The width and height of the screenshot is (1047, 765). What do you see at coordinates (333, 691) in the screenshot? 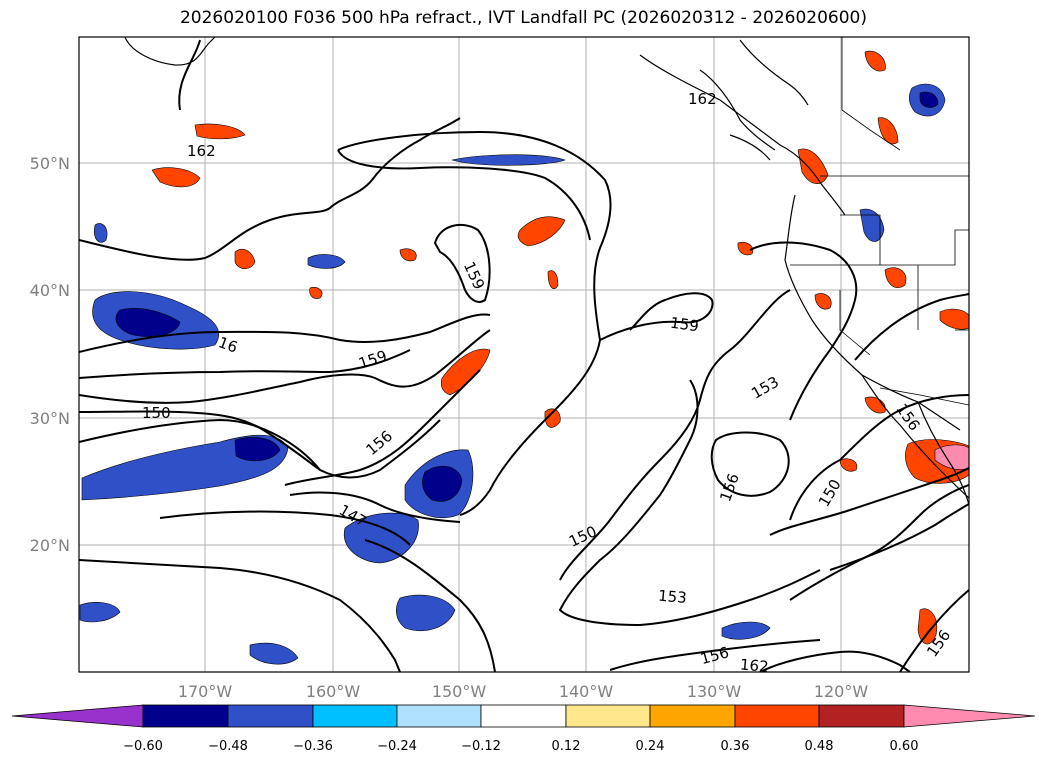
I see `lon-label: 160°W` at bounding box center [333, 691].